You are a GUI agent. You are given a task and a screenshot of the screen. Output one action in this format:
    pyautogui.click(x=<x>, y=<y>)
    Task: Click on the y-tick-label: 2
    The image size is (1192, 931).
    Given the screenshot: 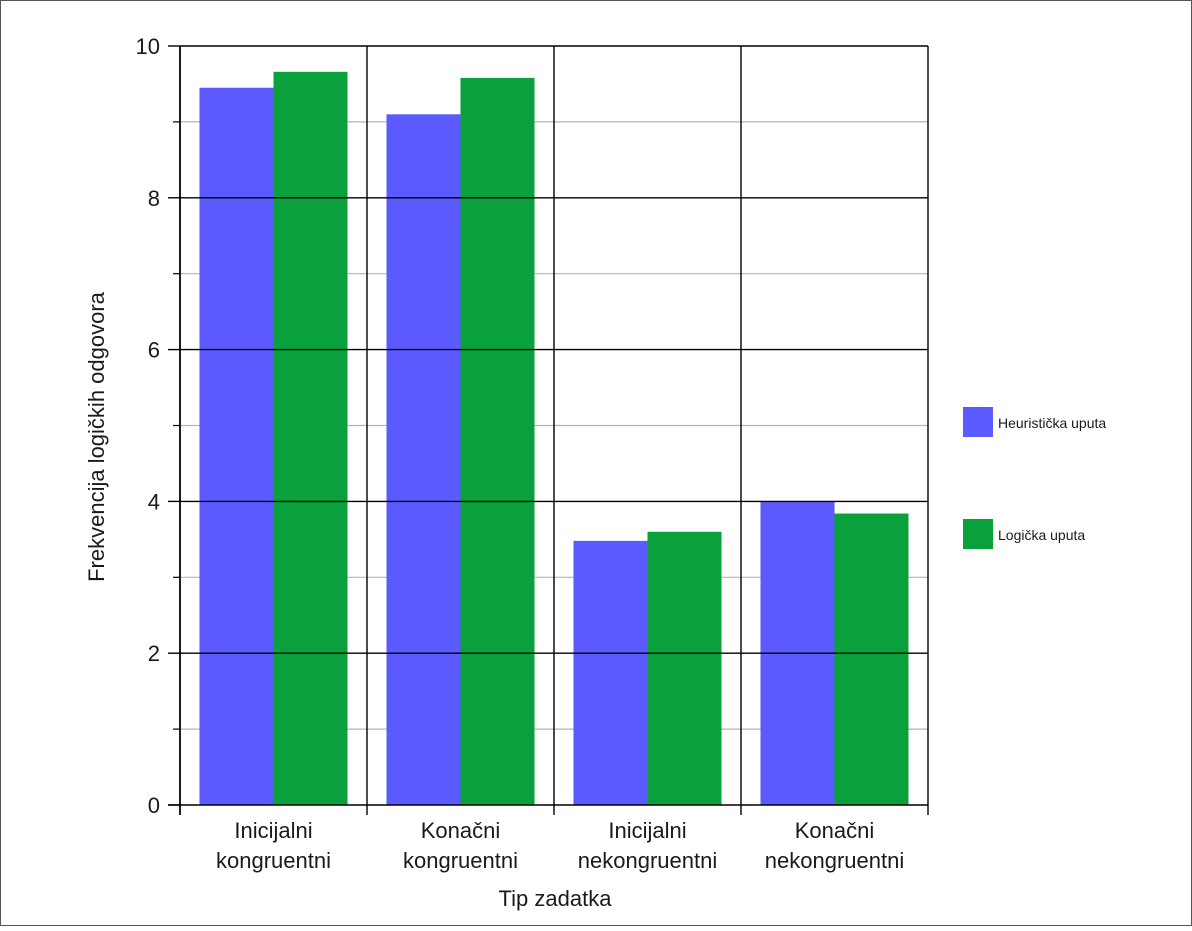 What is the action you would take?
    pyautogui.click(x=154, y=653)
    